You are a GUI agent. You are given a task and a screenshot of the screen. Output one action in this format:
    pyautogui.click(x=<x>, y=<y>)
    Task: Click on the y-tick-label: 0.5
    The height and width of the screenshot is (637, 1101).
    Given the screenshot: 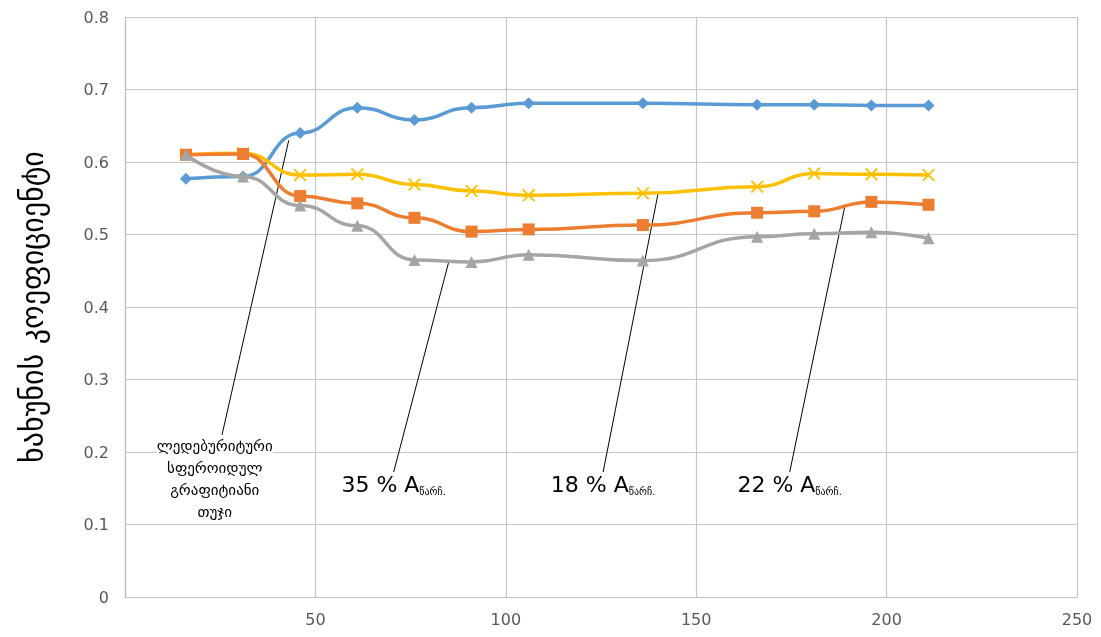 What is the action you would take?
    pyautogui.click(x=96, y=234)
    